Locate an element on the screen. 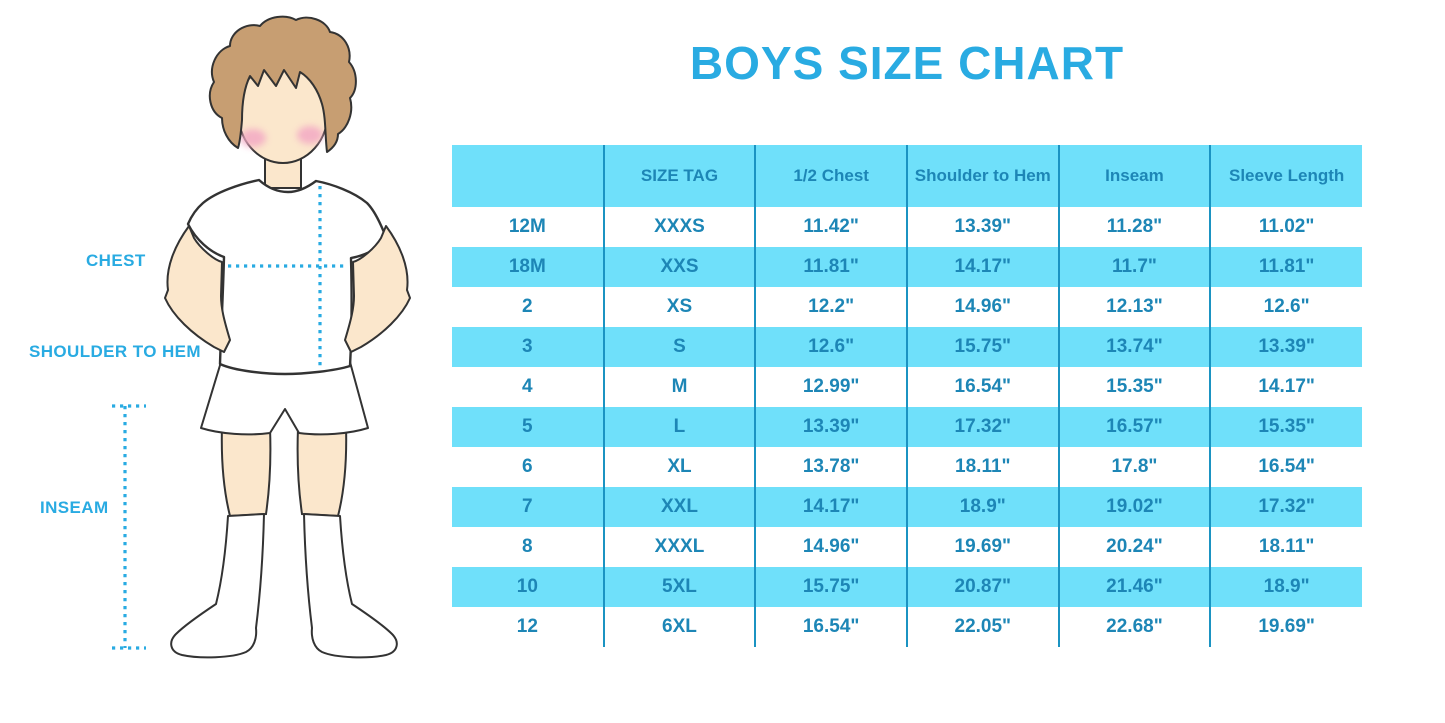  table-row: 8 XXXL 14.96" 19.69" 20.24" 18.11" is located at coordinates (907, 547).